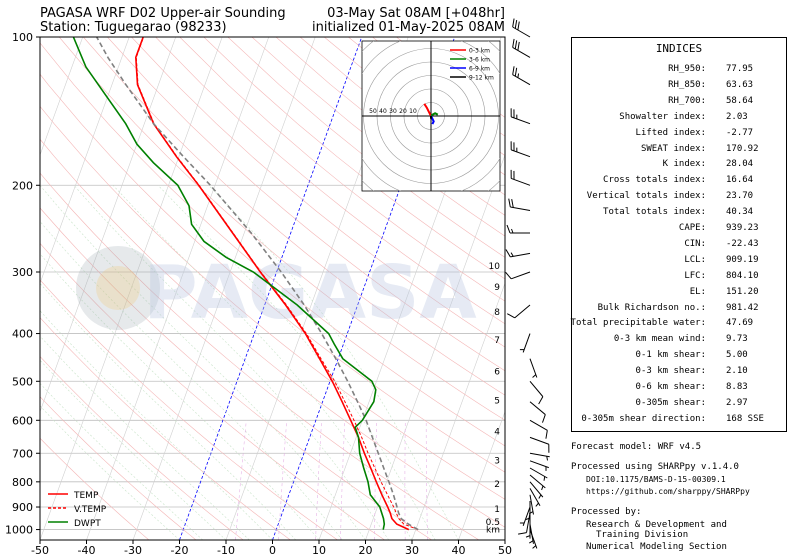 The image size is (802, 560). I want to click on index-label: Bulk Richardson no.:, so click(651, 307).